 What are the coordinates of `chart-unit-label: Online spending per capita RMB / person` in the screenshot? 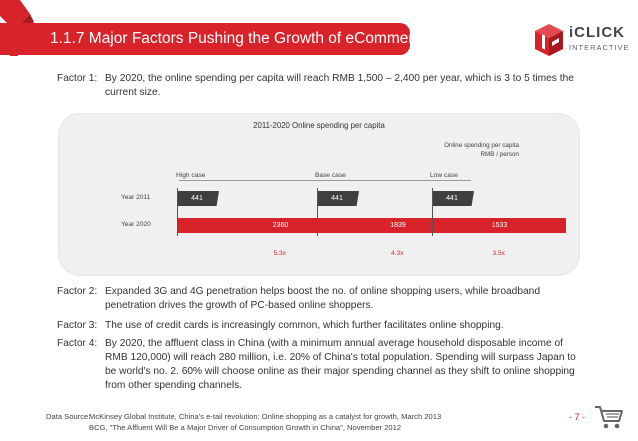 It's located at (481, 150).